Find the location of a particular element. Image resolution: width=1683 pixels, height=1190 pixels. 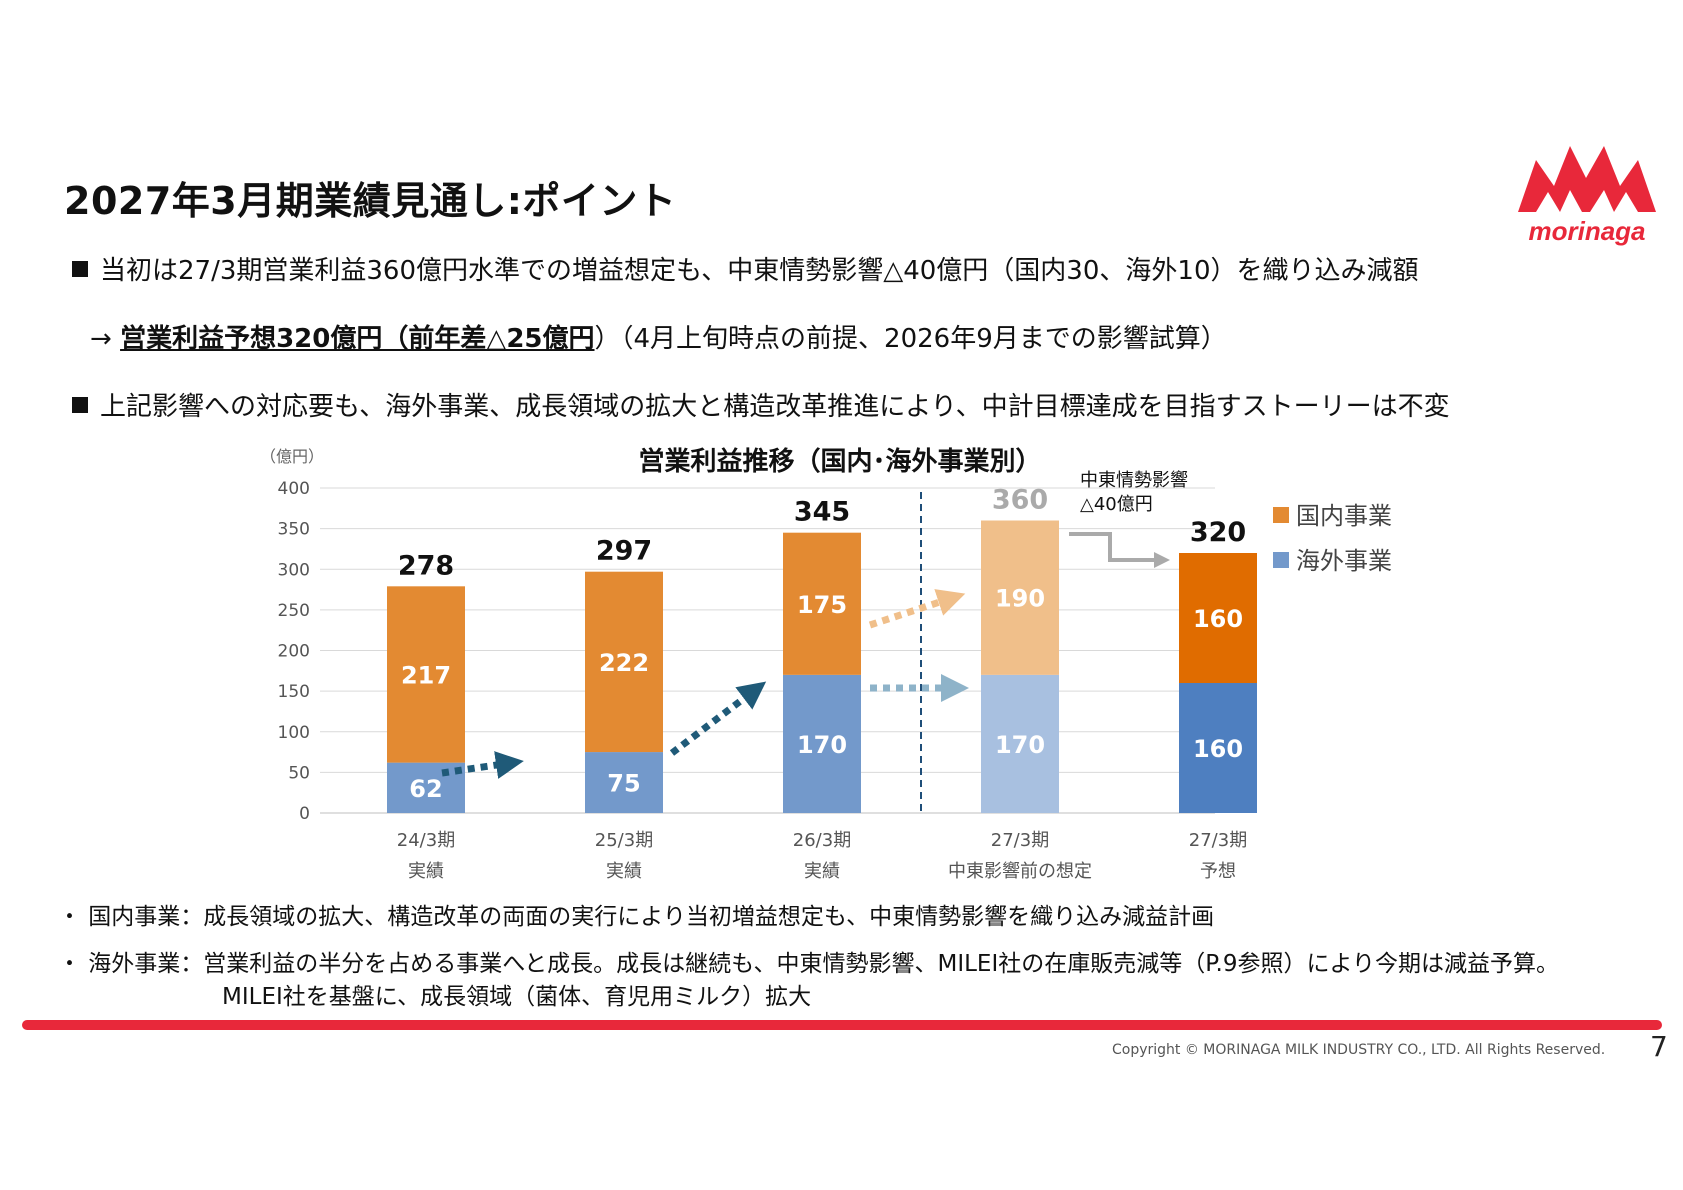

data-label-domestic: 175 is located at coordinates (822, 605).